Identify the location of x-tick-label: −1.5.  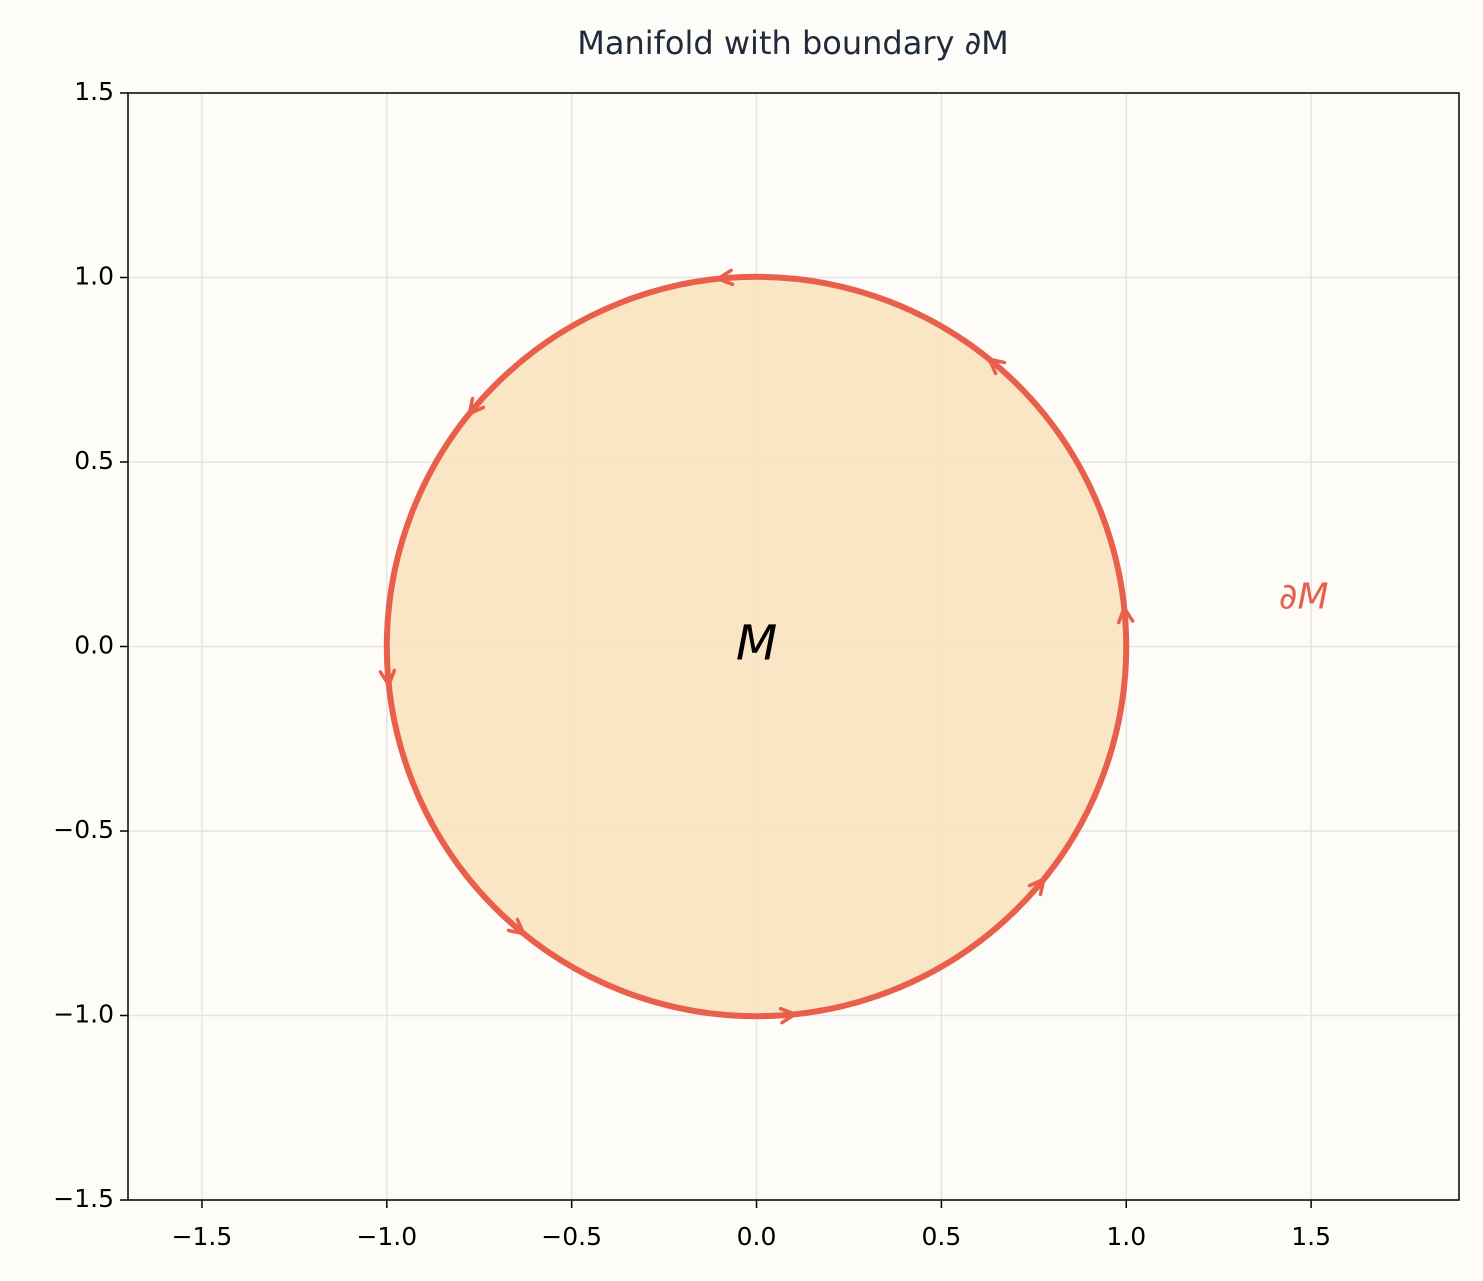
(202, 1236).